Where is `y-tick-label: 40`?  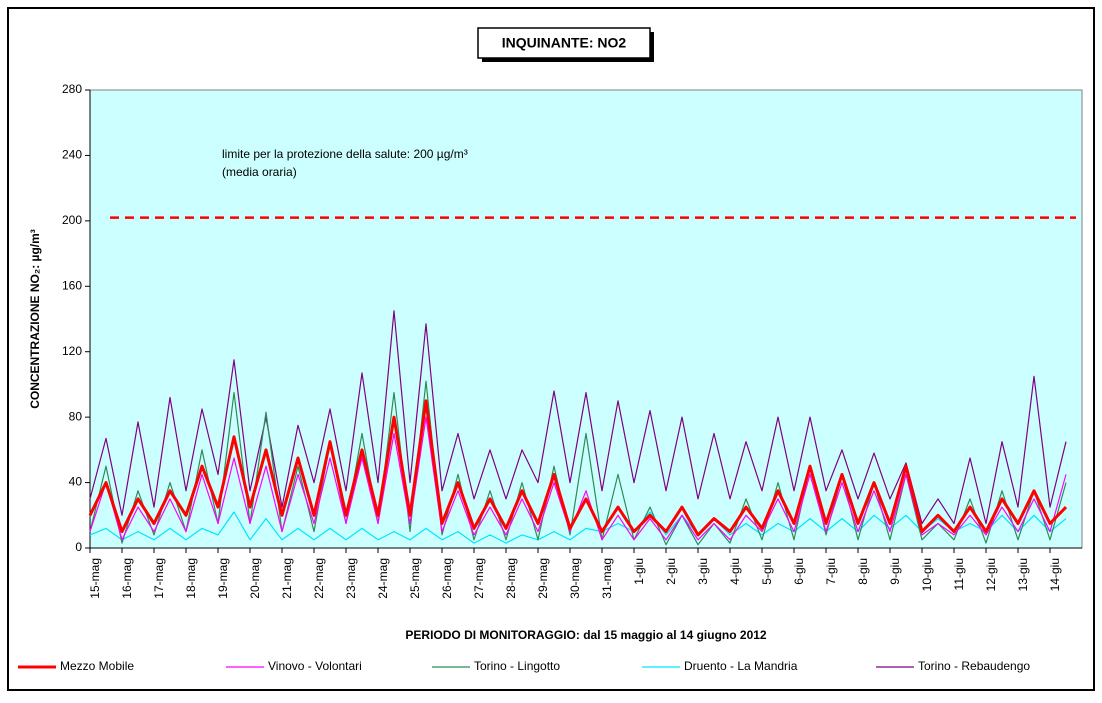
y-tick-label: 40 is located at coordinates (76, 482).